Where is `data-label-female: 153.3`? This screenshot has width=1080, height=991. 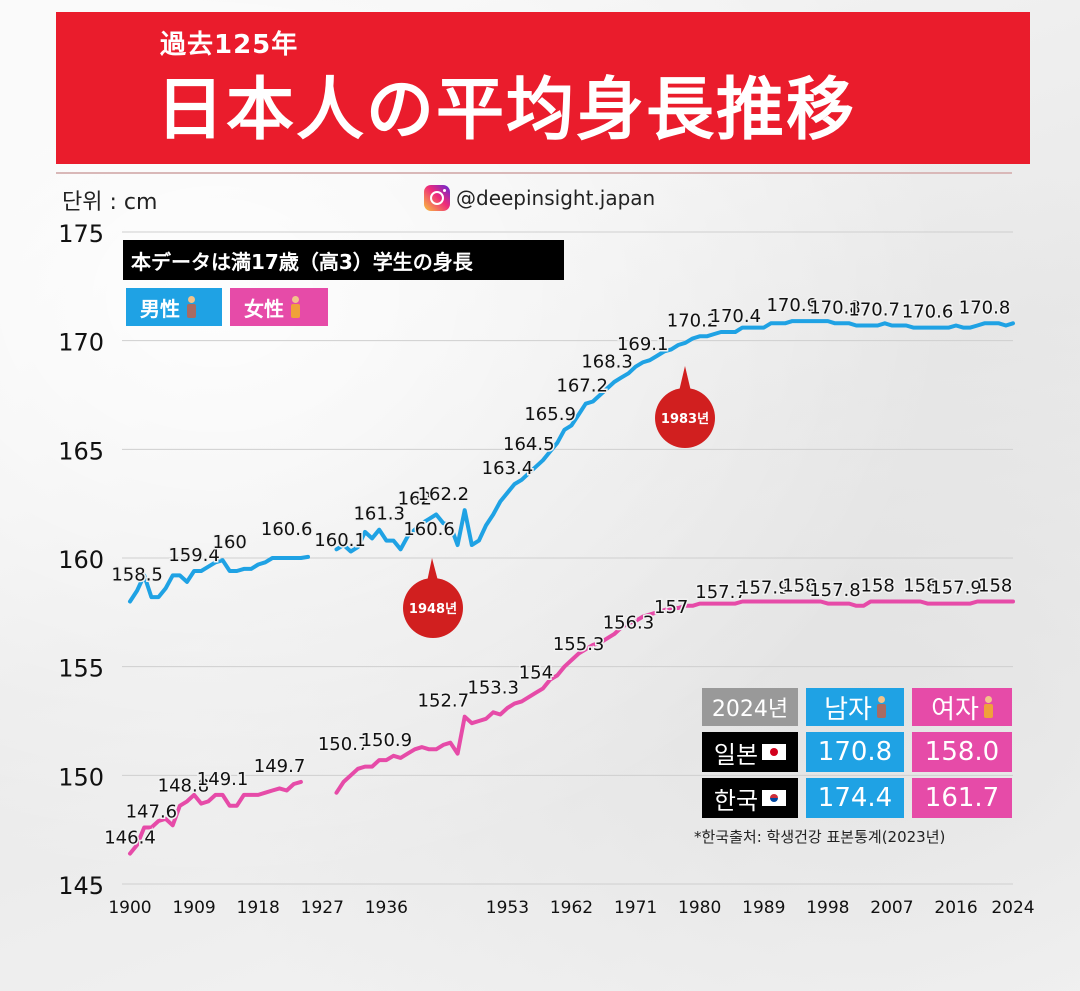
data-label-female: 153.3 is located at coordinates (493, 688).